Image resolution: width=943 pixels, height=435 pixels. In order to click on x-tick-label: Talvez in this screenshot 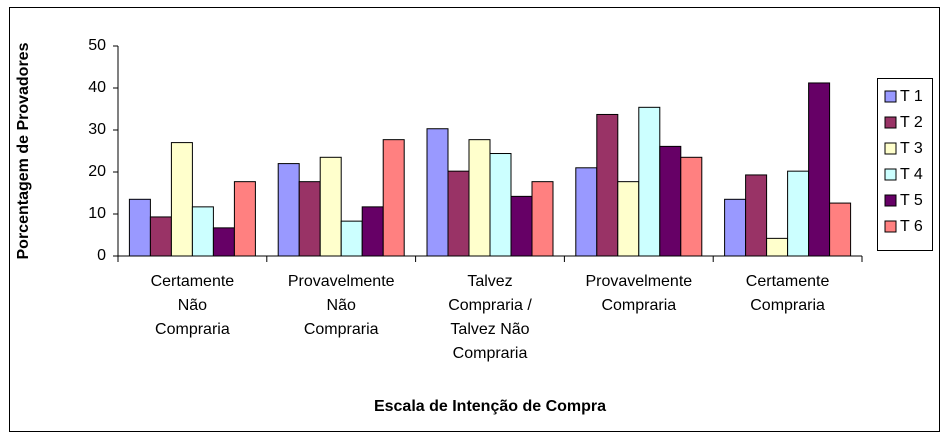, I will do `click(489, 281)`.